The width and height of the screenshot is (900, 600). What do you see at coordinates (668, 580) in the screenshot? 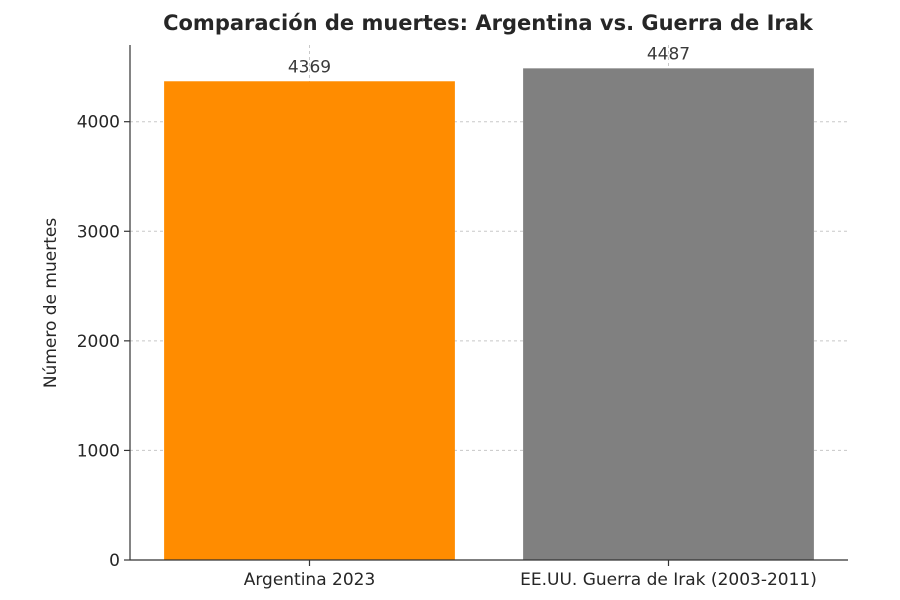
I see `x-tick-label: EE.UU. Guerra de Irak (2003-2011)` at bounding box center [668, 580].